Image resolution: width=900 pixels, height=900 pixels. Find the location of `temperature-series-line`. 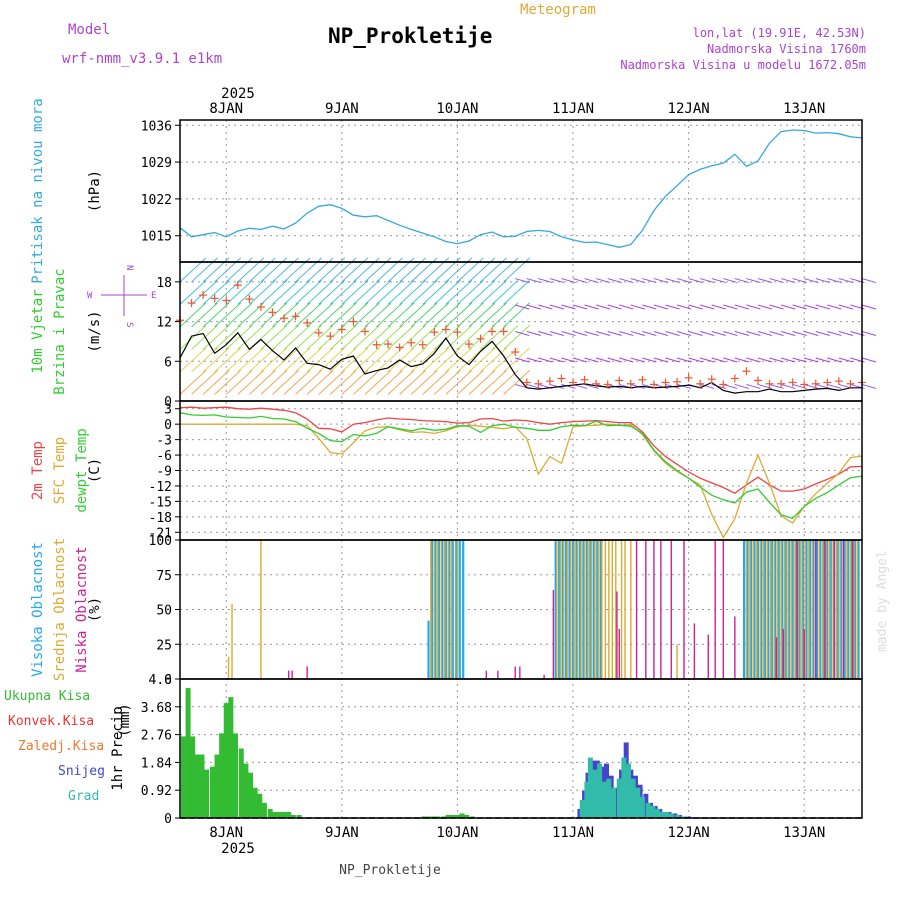

temperature-series-line is located at coordinates (521, 466).